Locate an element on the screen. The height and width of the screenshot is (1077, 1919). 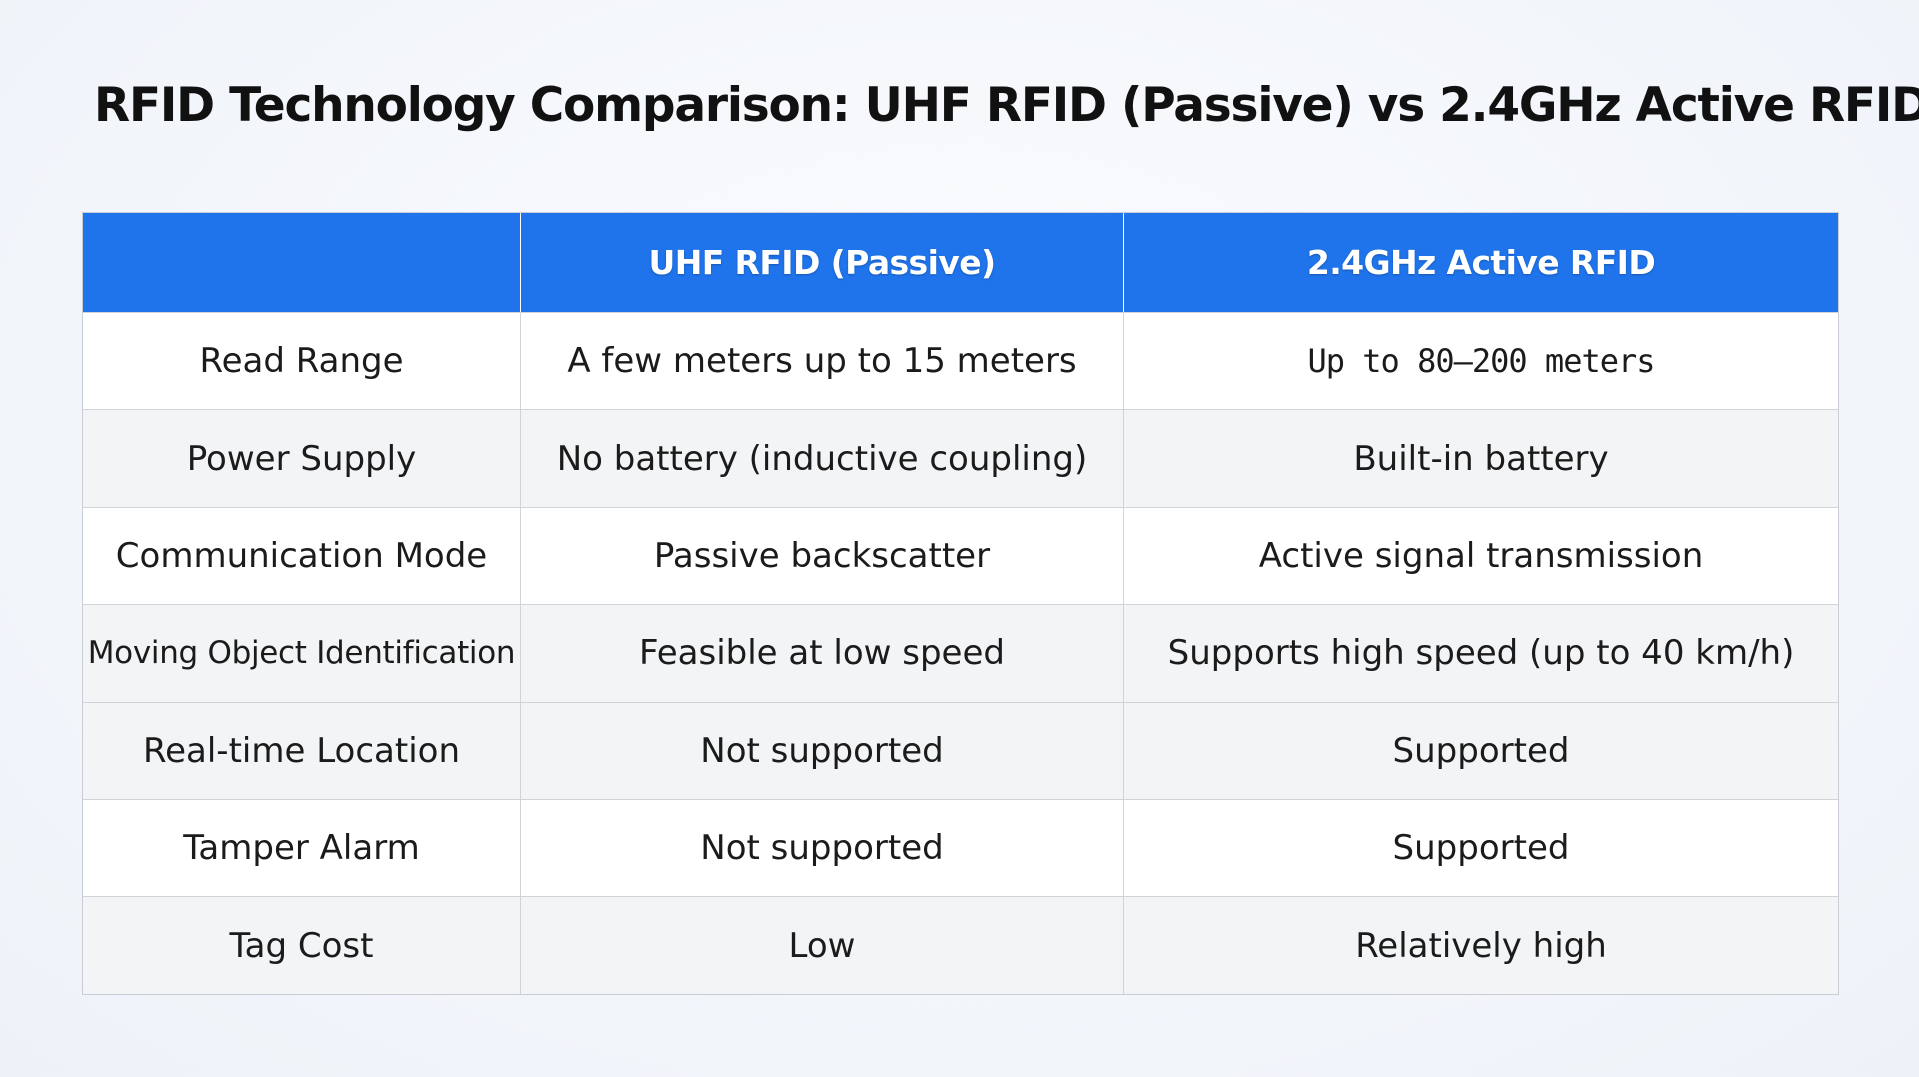
header-cell-feature is located at coordinates (302, 262).